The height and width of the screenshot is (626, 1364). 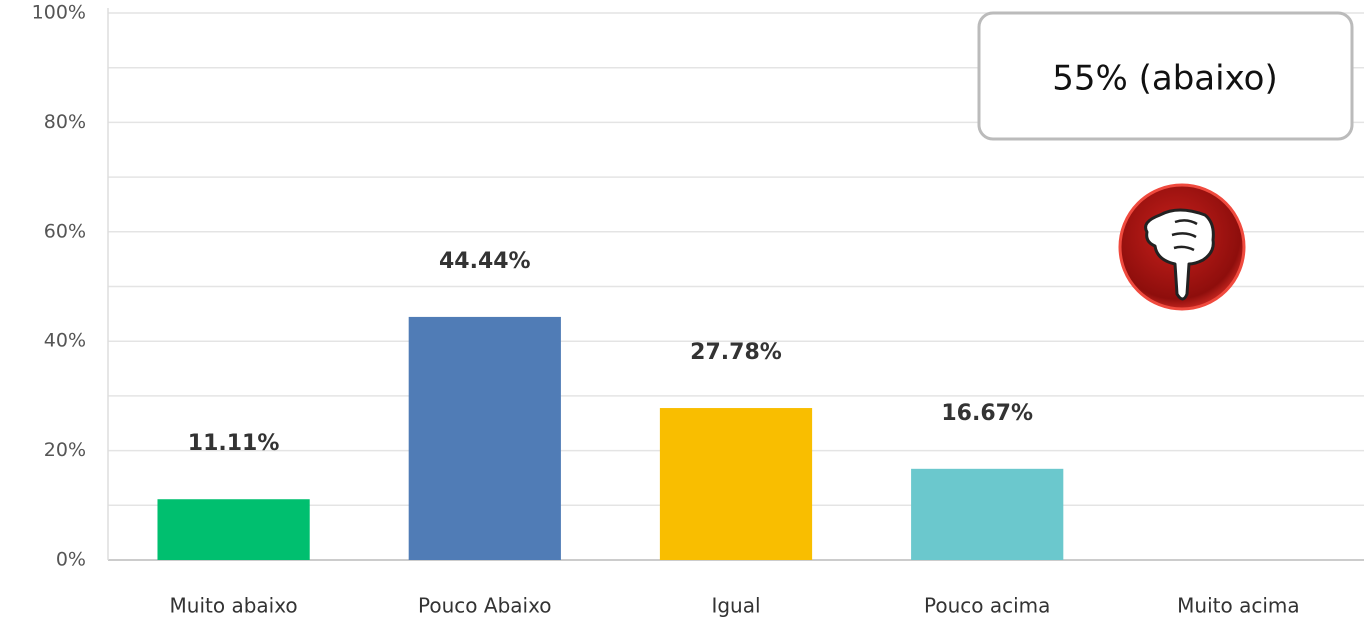 I want to click on x-tick-label: Igual, so click(x=735, y=606).